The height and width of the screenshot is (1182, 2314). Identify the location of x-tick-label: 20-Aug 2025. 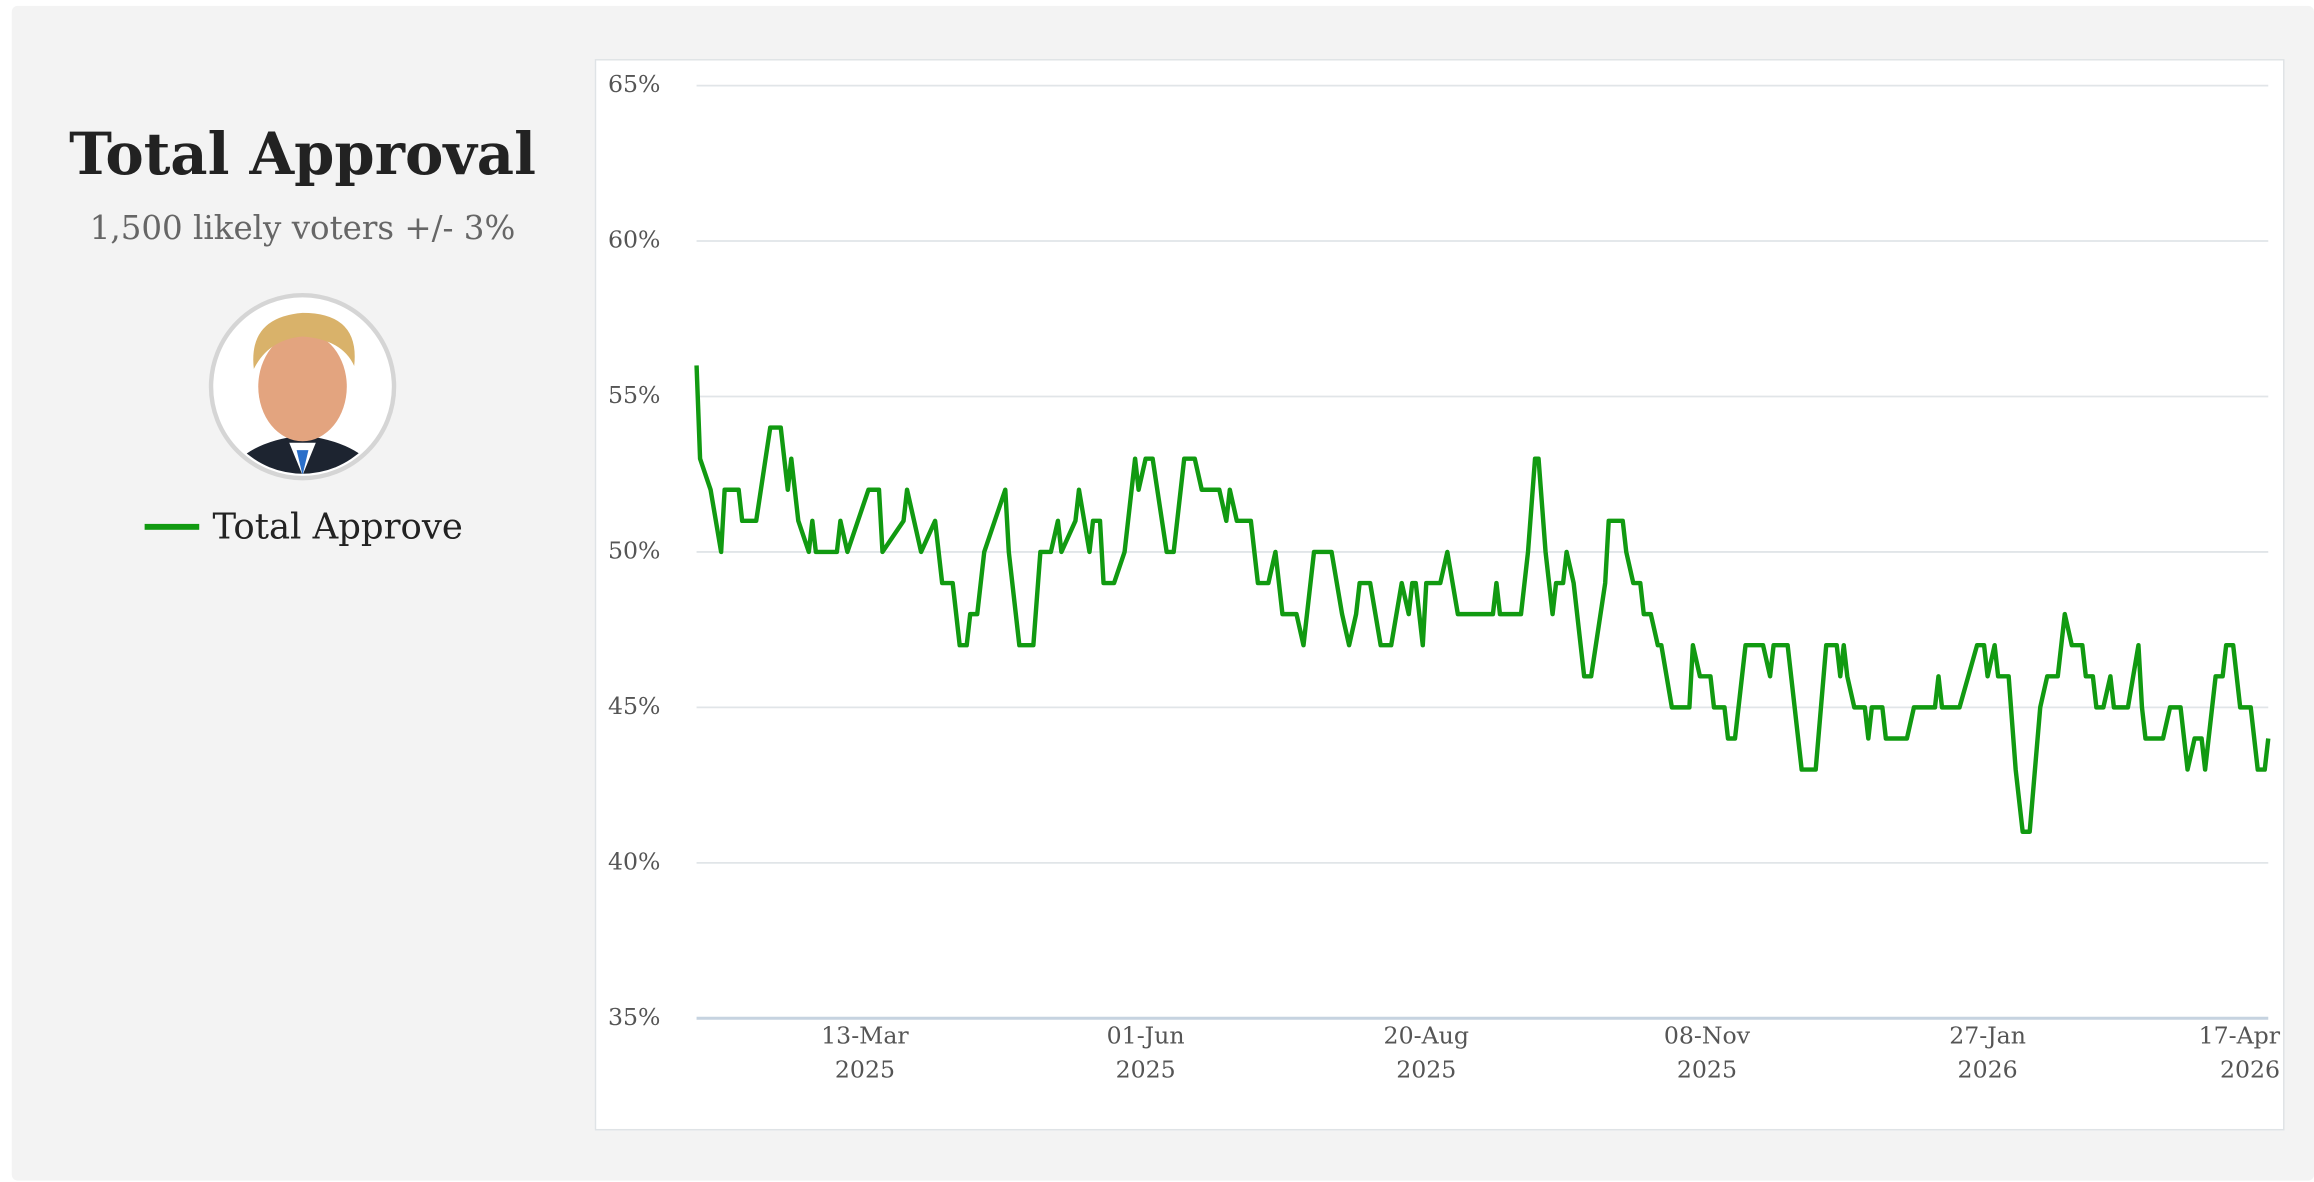
(1426, 1052).